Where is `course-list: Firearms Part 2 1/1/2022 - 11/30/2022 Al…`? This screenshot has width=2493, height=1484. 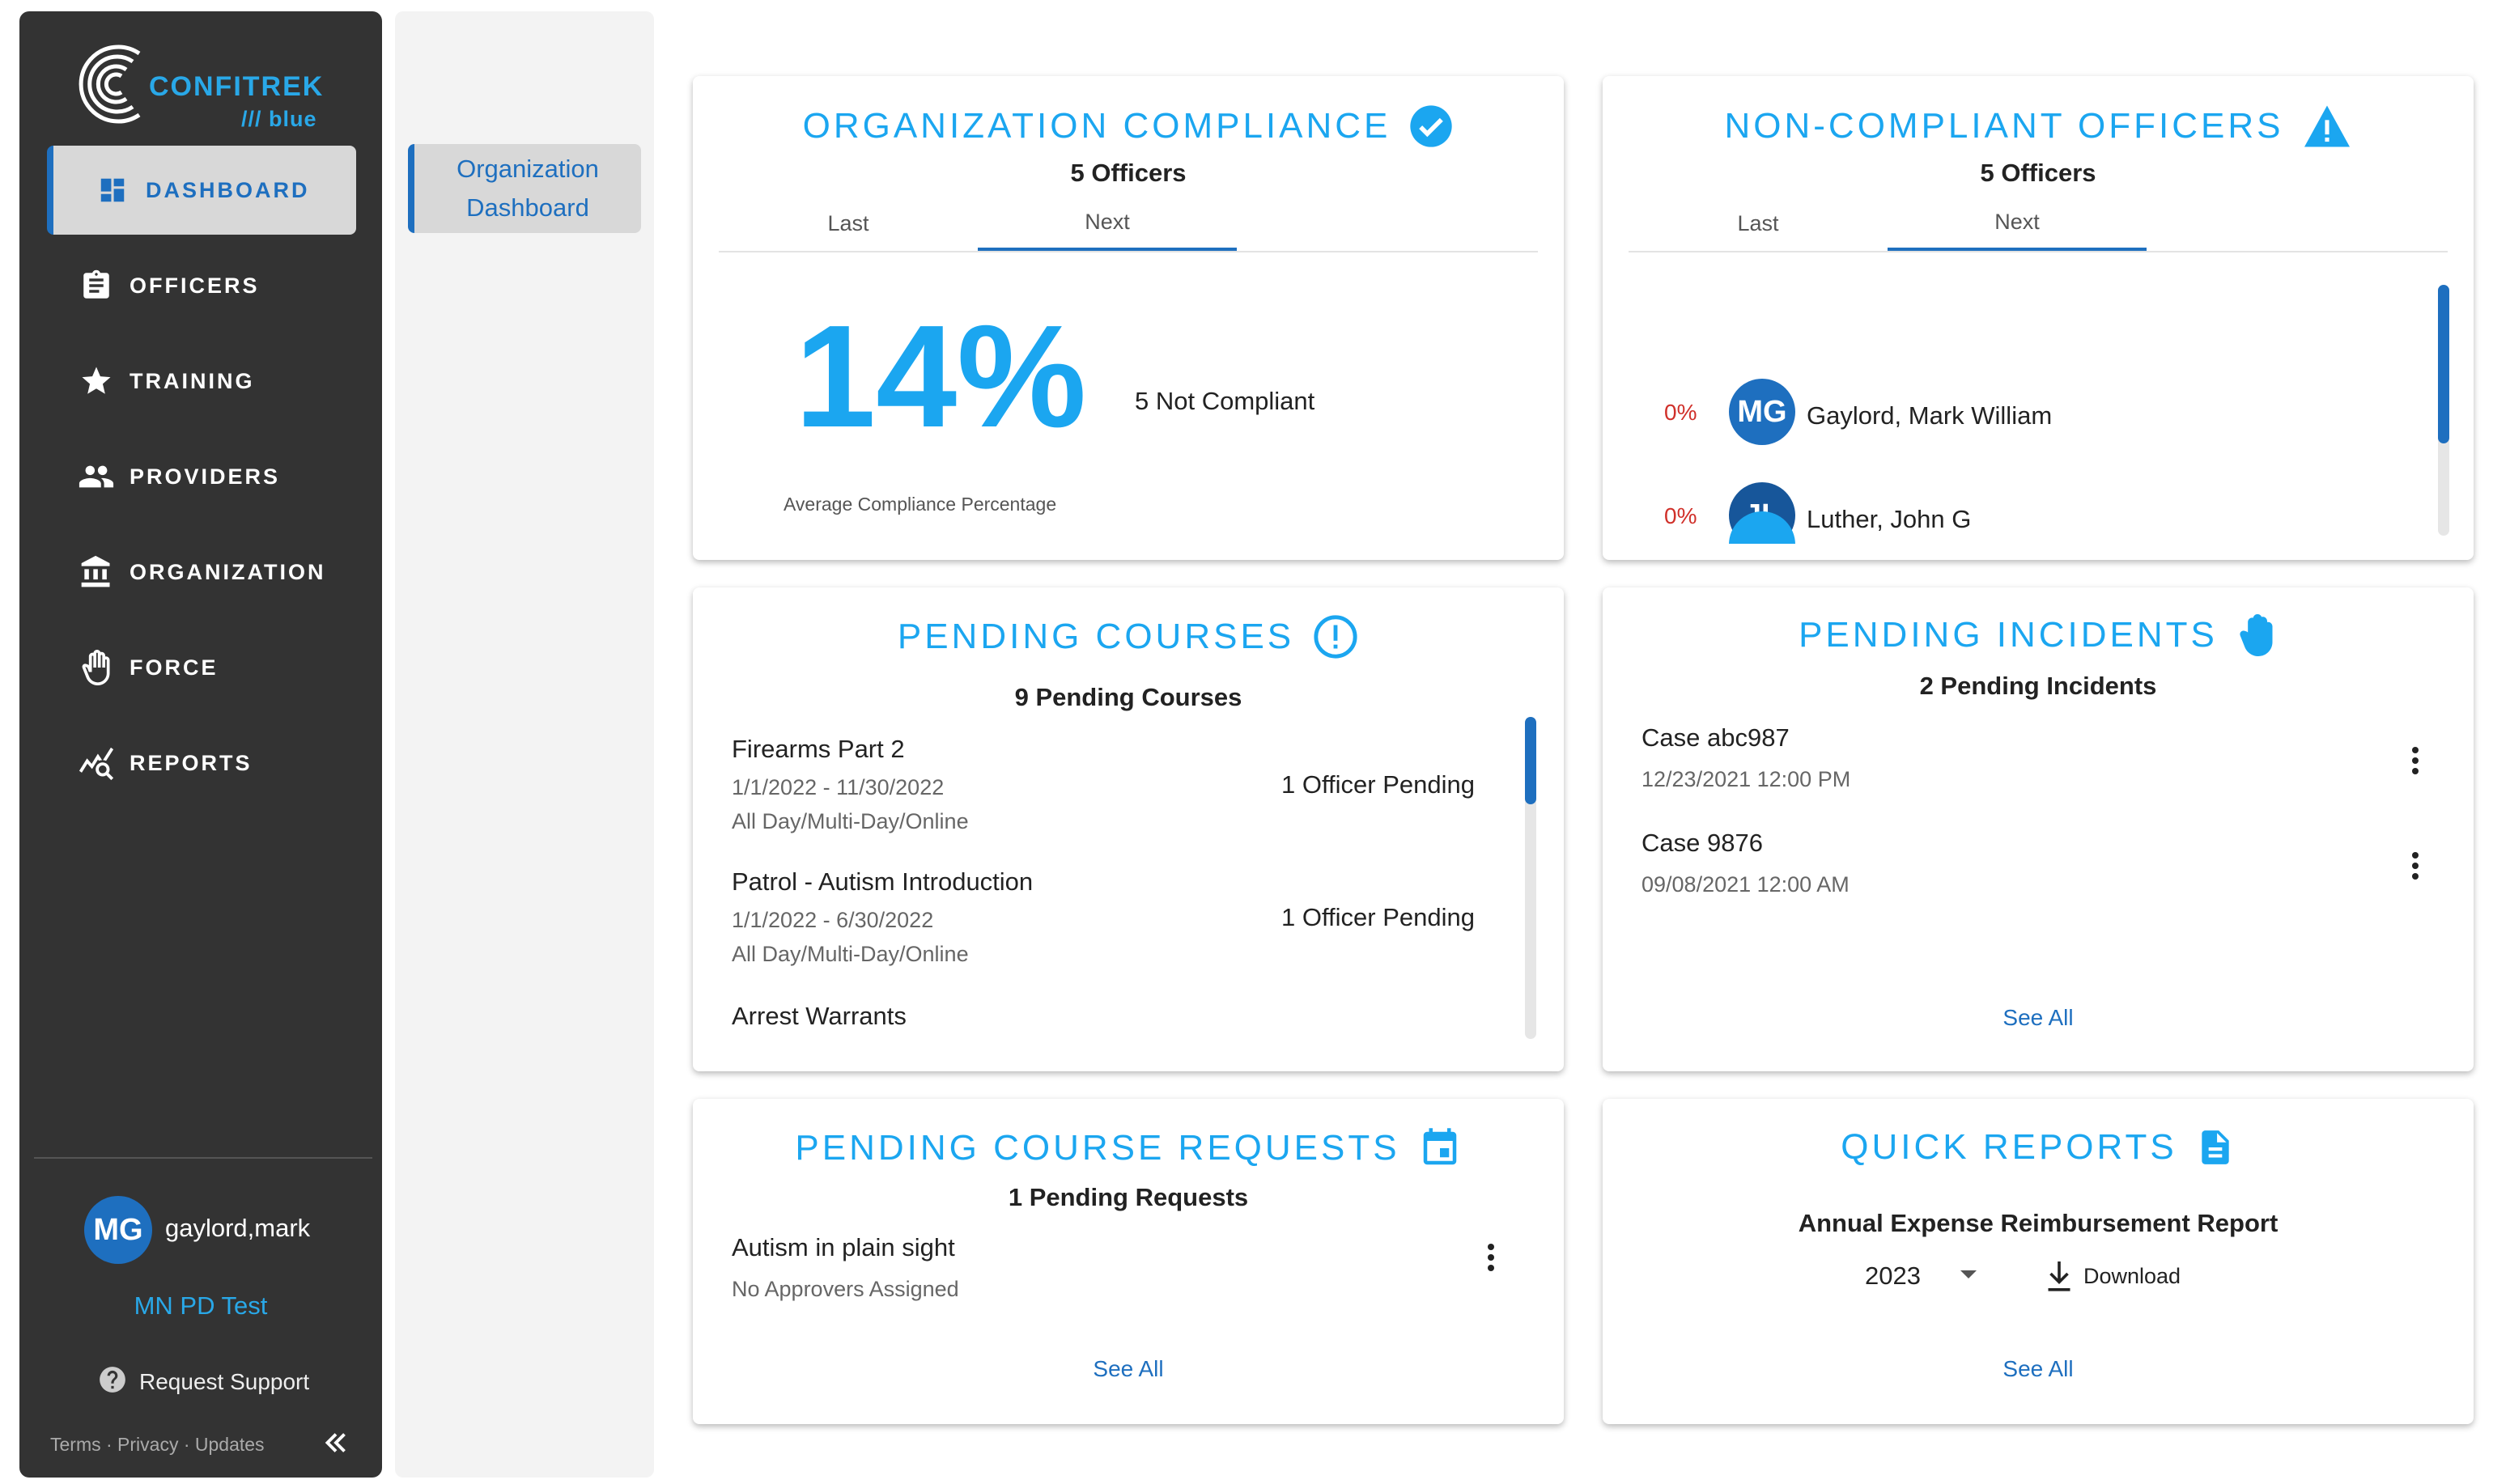 course-list: Firearms Part 2 1/1/2022 - 11/30/2022 Al… is located at coordinates (1114, 893).